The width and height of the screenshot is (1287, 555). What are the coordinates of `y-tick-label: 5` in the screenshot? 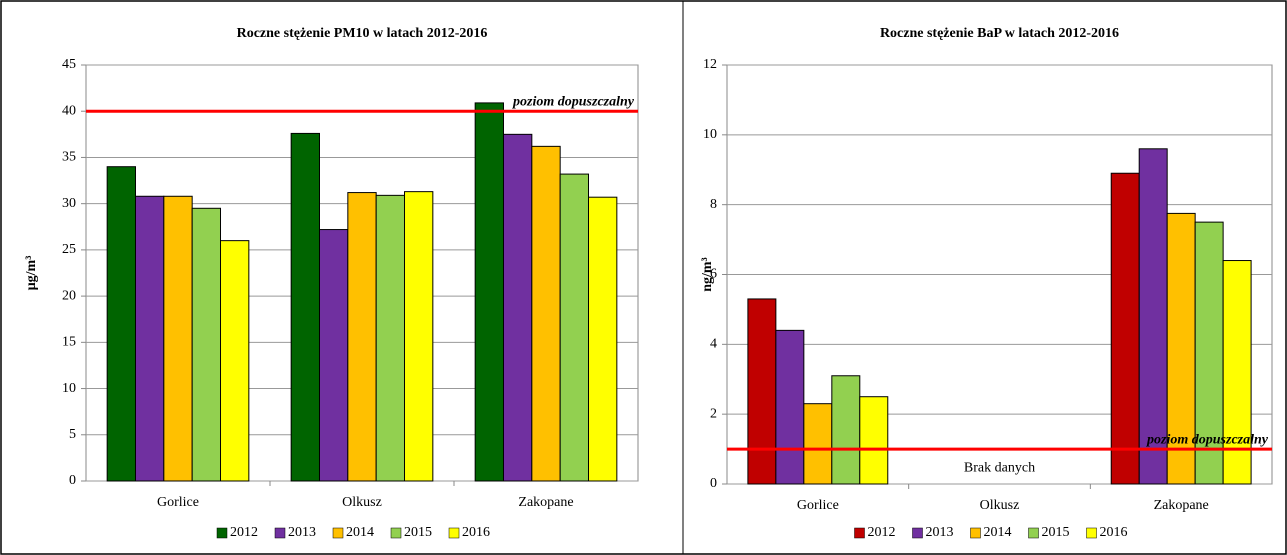 It's located at (72, 434).